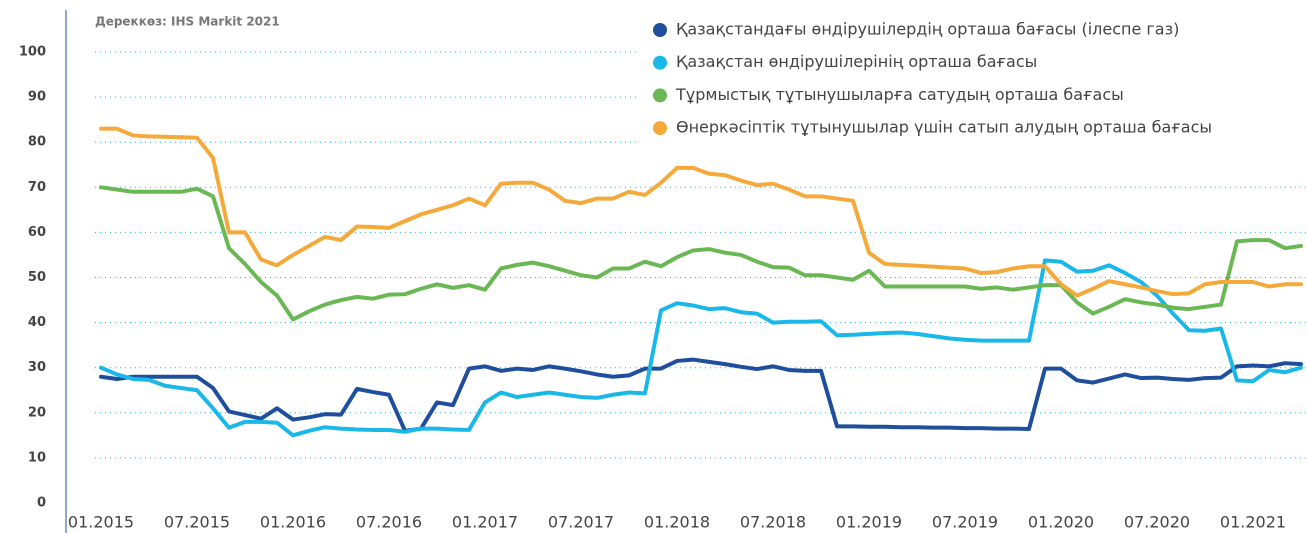 The image size is (1306, 533). What do you see at coordinates (37, 367) in the screenshot?
I see `y-tick-label: 30` at bounding box center [37, 367].